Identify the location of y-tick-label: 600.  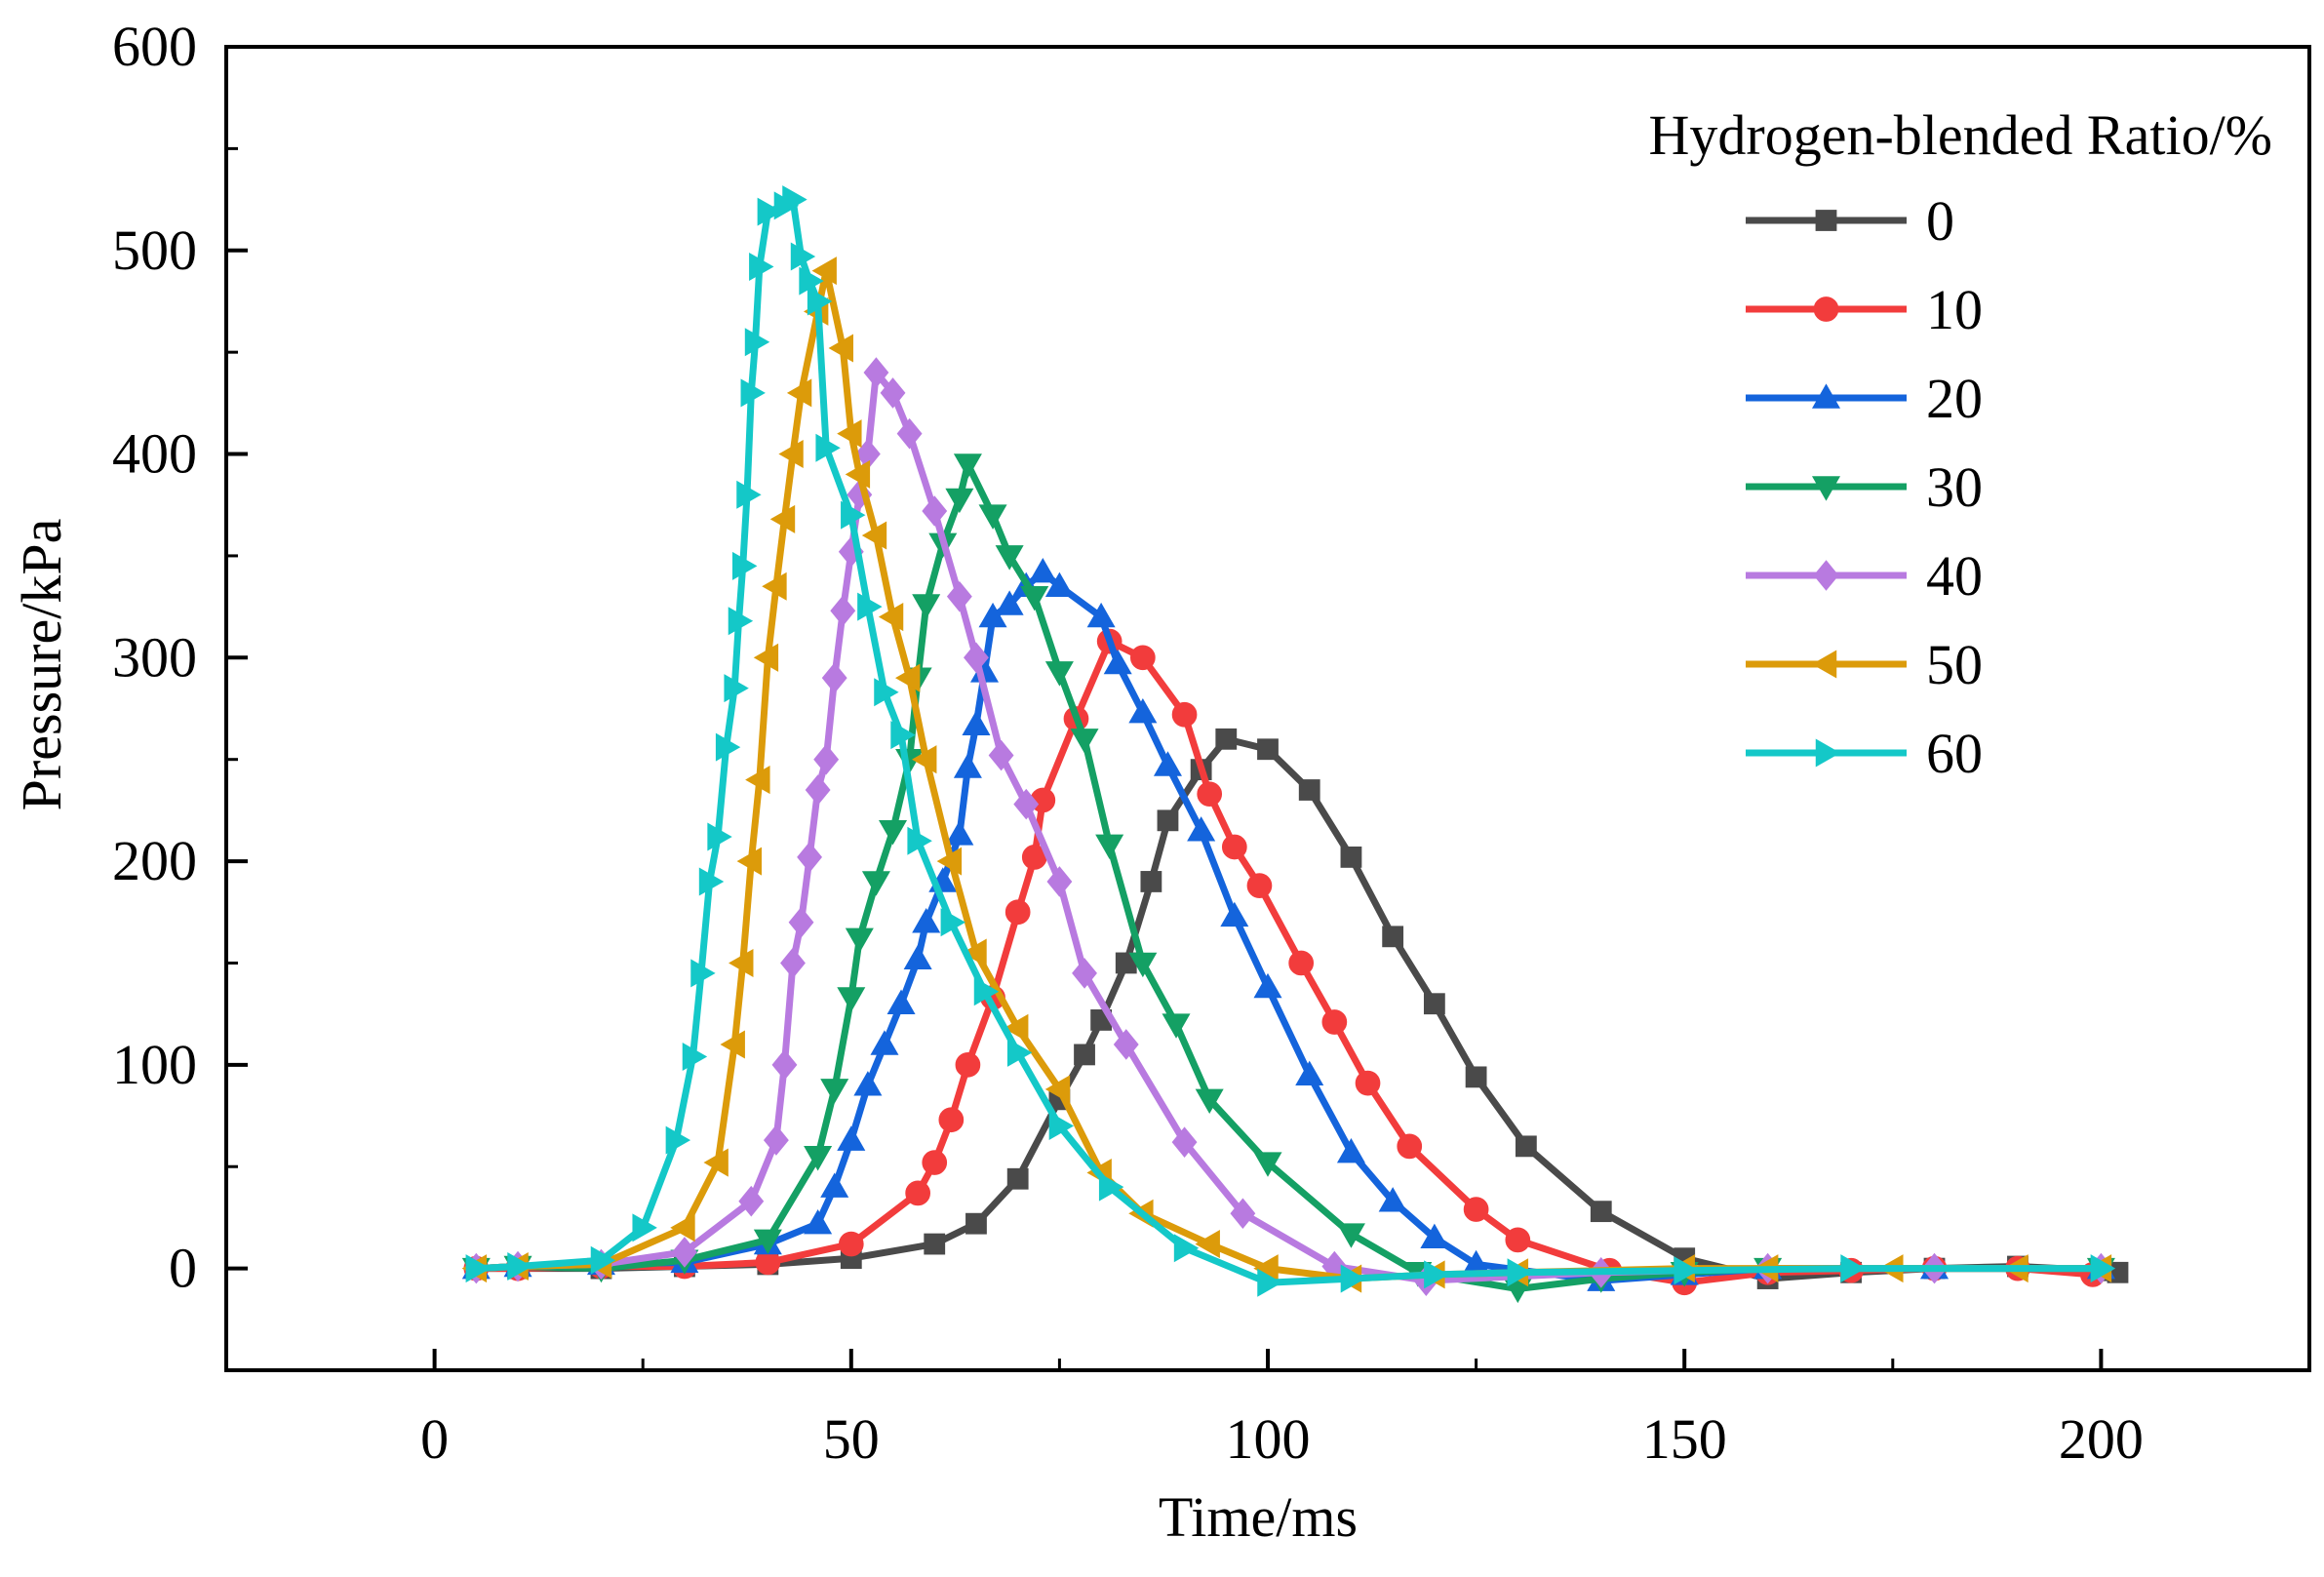
(154, 46).